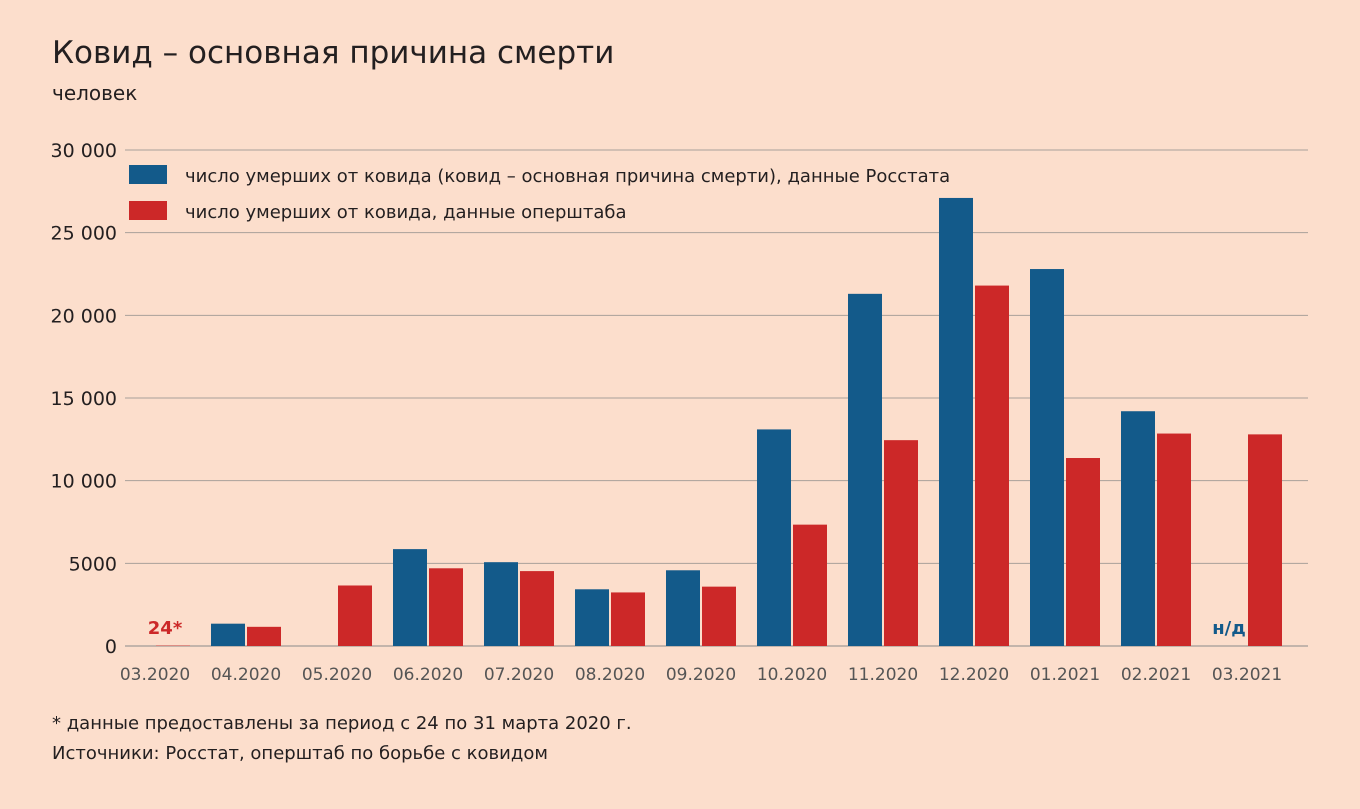 This screenshot has height=809, width=1360. I want to click on bar-rosstat-09.2020, so click(683, 608).